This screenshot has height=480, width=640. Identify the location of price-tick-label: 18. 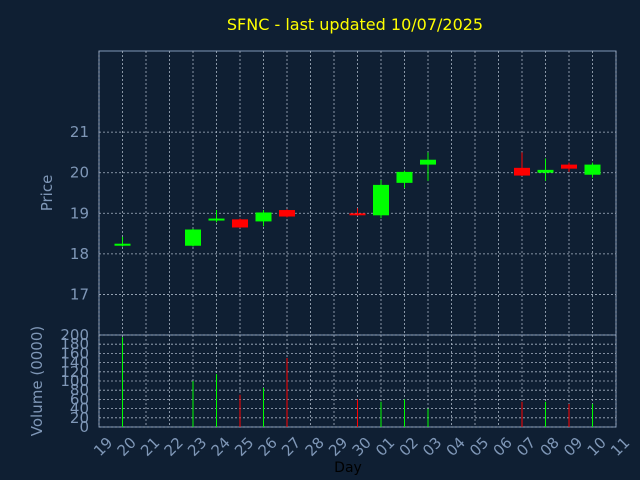
(79, 254).